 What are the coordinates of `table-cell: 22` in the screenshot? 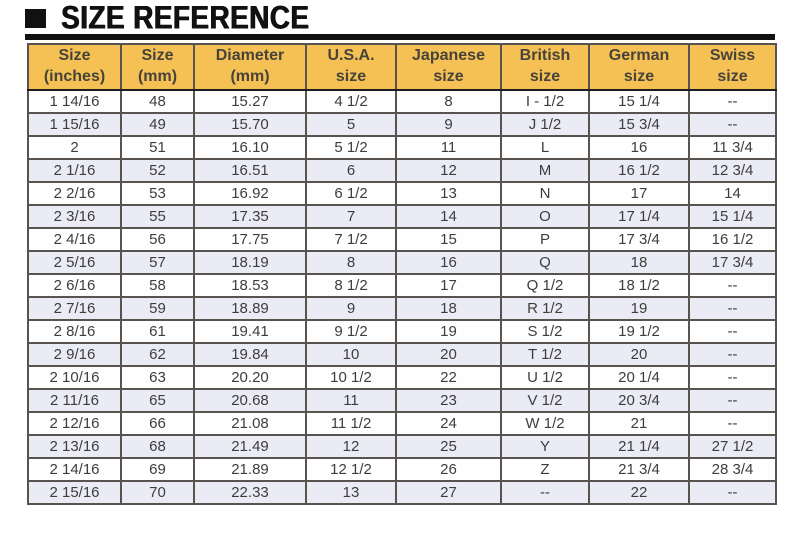 It's located at (448, 377).